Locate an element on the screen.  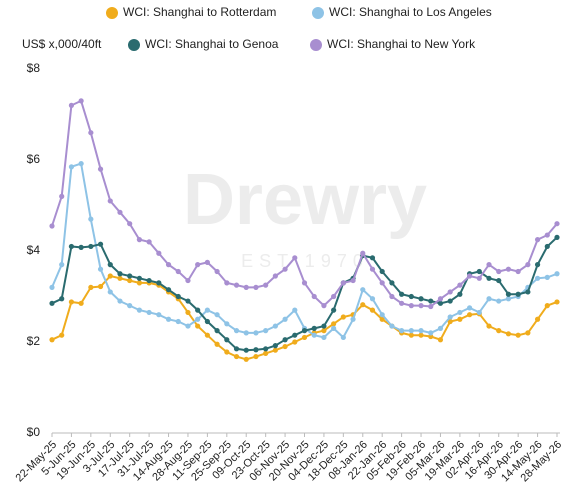
y-tick-label: $2 is located at coordinates (34, 341).